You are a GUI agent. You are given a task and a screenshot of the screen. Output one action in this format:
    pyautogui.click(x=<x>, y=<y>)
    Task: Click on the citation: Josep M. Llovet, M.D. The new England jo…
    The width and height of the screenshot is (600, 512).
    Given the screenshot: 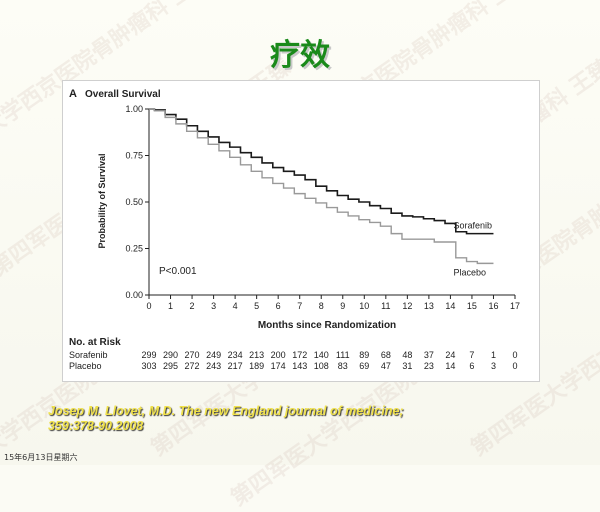 What is the action you would take?
    pyautogui.click(x=278, y=419)
    